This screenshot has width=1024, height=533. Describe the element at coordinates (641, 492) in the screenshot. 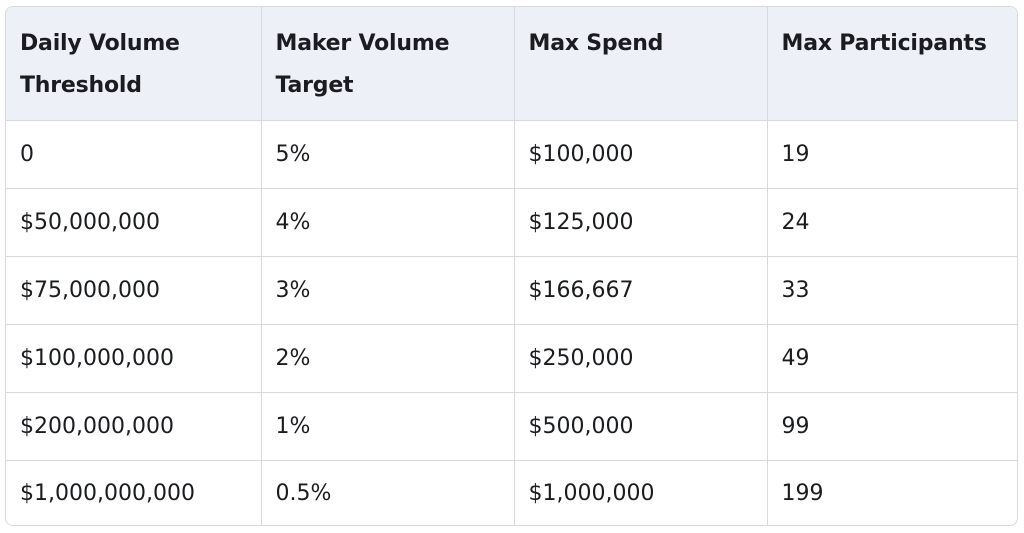

I see `cell-max-spend: $1,000,000` at that location.